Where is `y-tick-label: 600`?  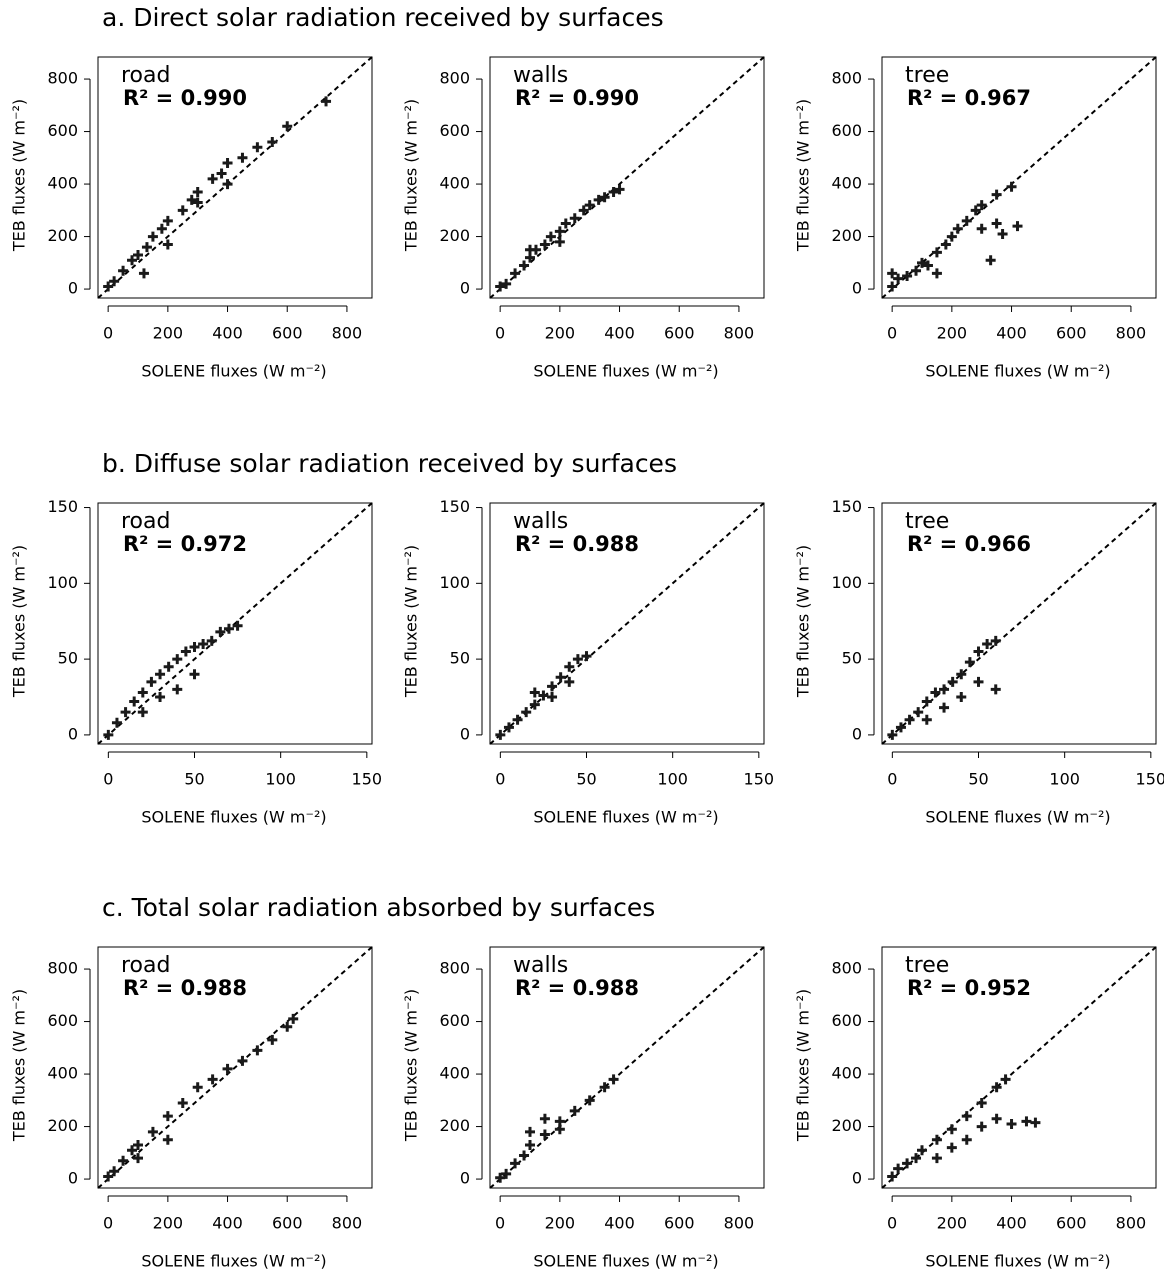 y-tick-label: 600 is located at coordinates (846, 130).